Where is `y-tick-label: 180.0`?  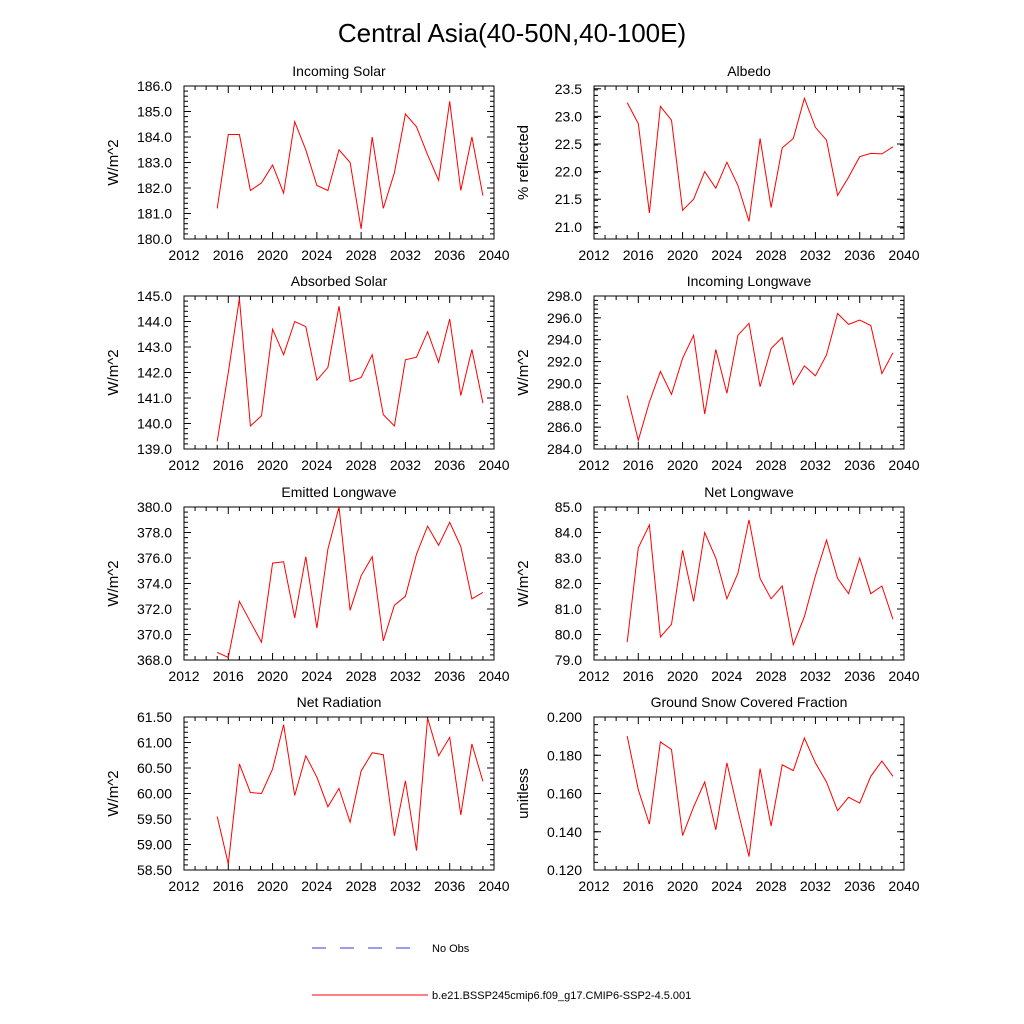
y-tick-label: 180.0 is located at coordinates (154, 239).